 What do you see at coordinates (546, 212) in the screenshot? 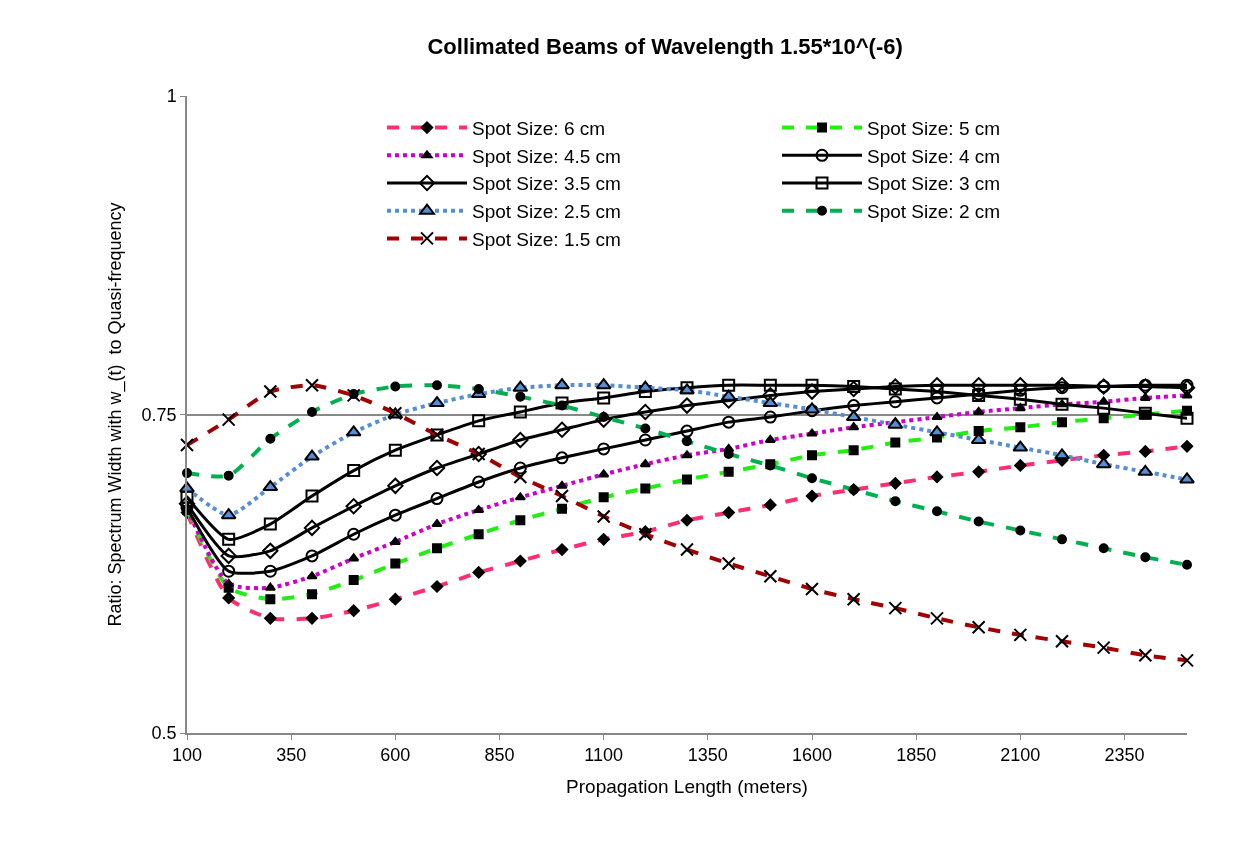
I see `legend-label: Spot Size: 2.5 cm` at bounding box center [546, 212].